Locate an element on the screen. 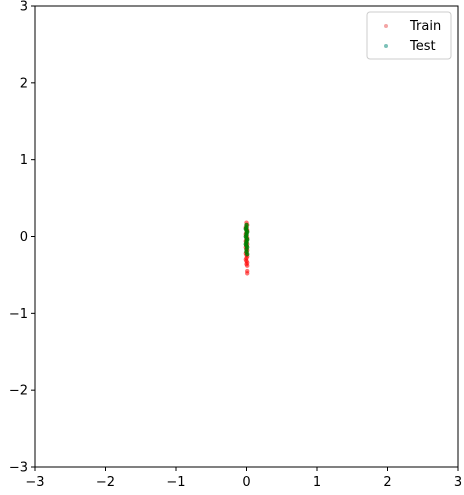  x-tick-label: 0 is located at coordinates (246, 482).